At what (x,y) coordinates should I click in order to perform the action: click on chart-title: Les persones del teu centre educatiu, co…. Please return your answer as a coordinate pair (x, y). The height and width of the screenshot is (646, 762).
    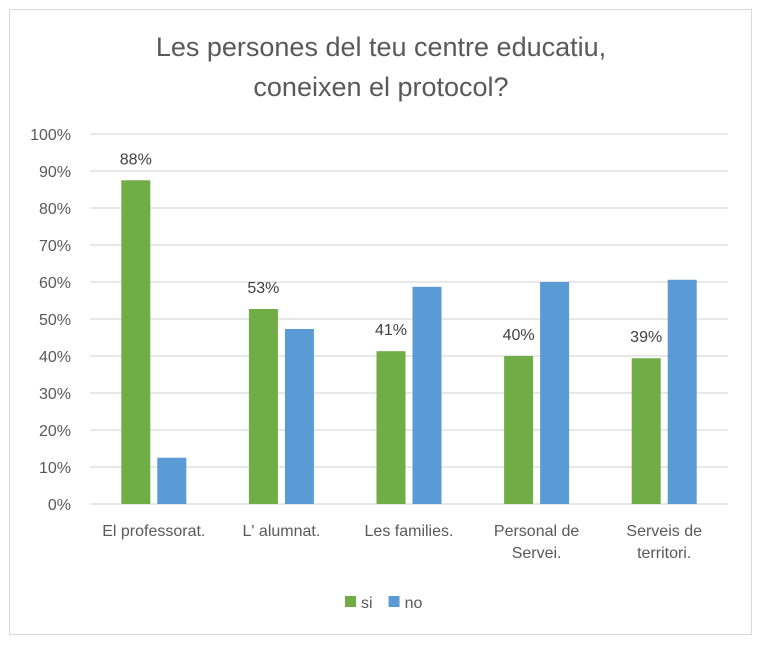
    Looking at the image, I should click on (381, 67).